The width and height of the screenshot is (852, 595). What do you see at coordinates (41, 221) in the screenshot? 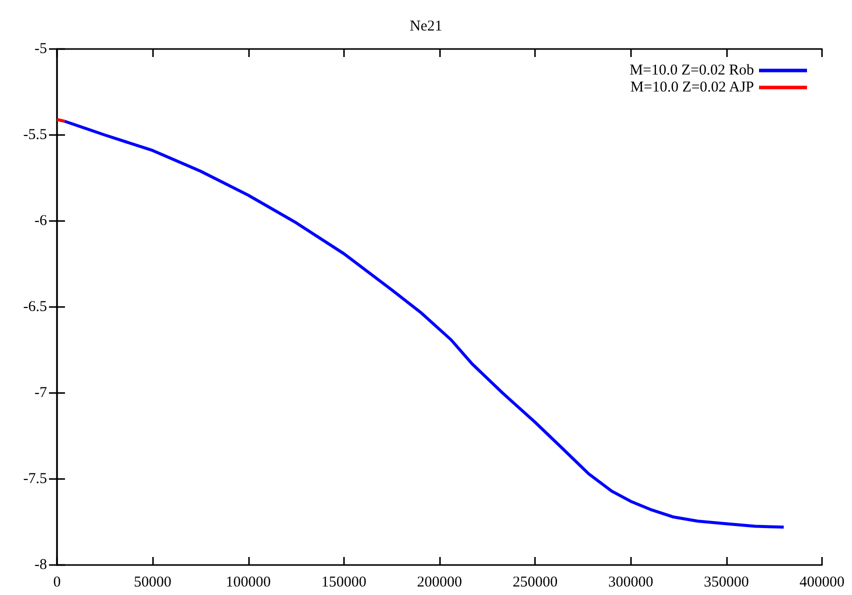
I see `y-tick-label: -6` at bounding box center [41, 221].